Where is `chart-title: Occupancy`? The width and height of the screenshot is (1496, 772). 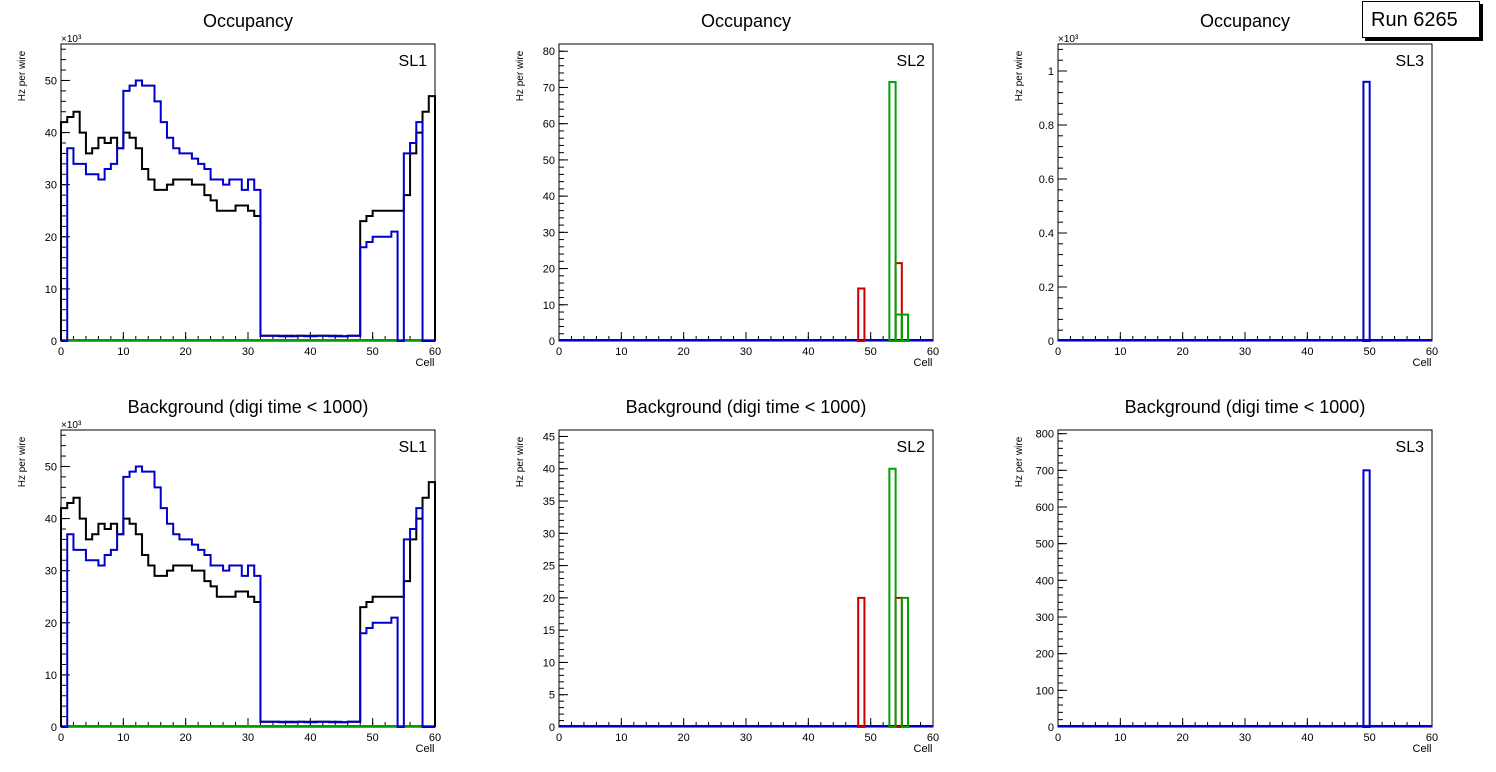
chart-title: Occupancy is located at coordinates (248, 21).